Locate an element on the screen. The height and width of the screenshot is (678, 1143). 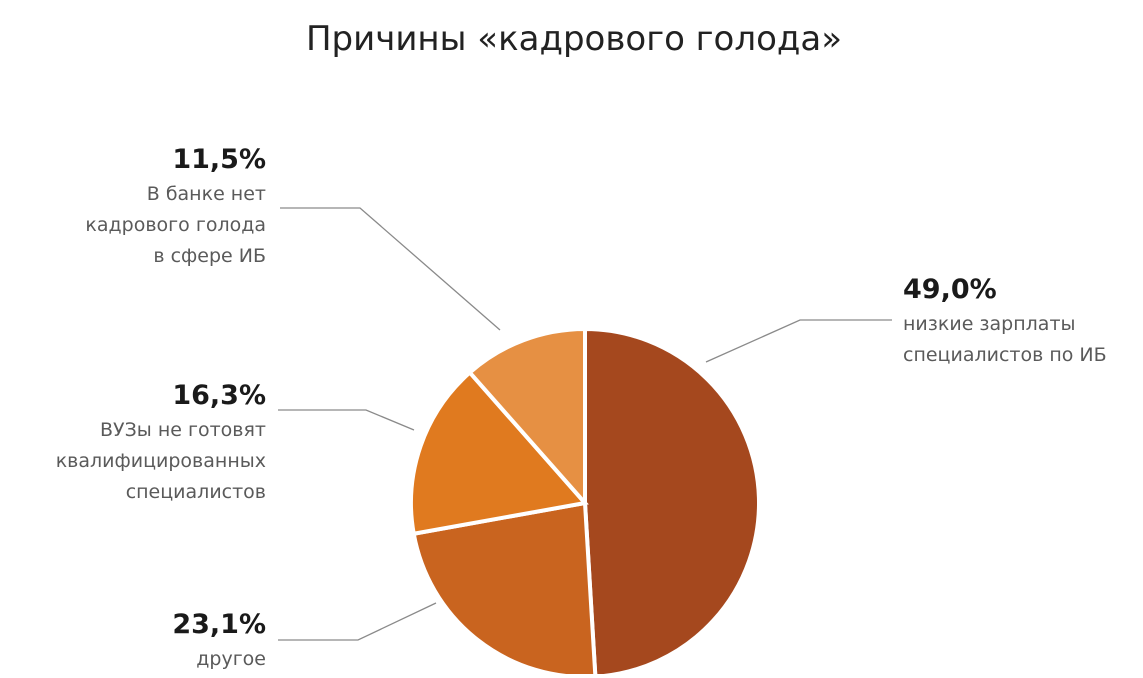
slice-percent-label: 11,5% is located at coordinates (219, 159).